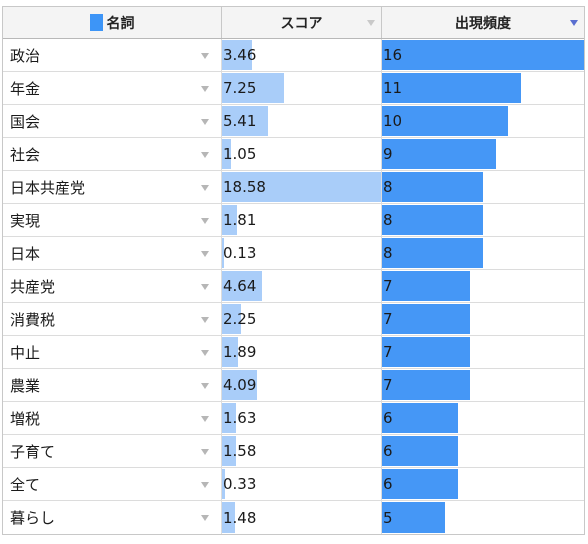 This screenshot has width=588, height=544. I want to click on name-text: 共産党, so click(33, 286).